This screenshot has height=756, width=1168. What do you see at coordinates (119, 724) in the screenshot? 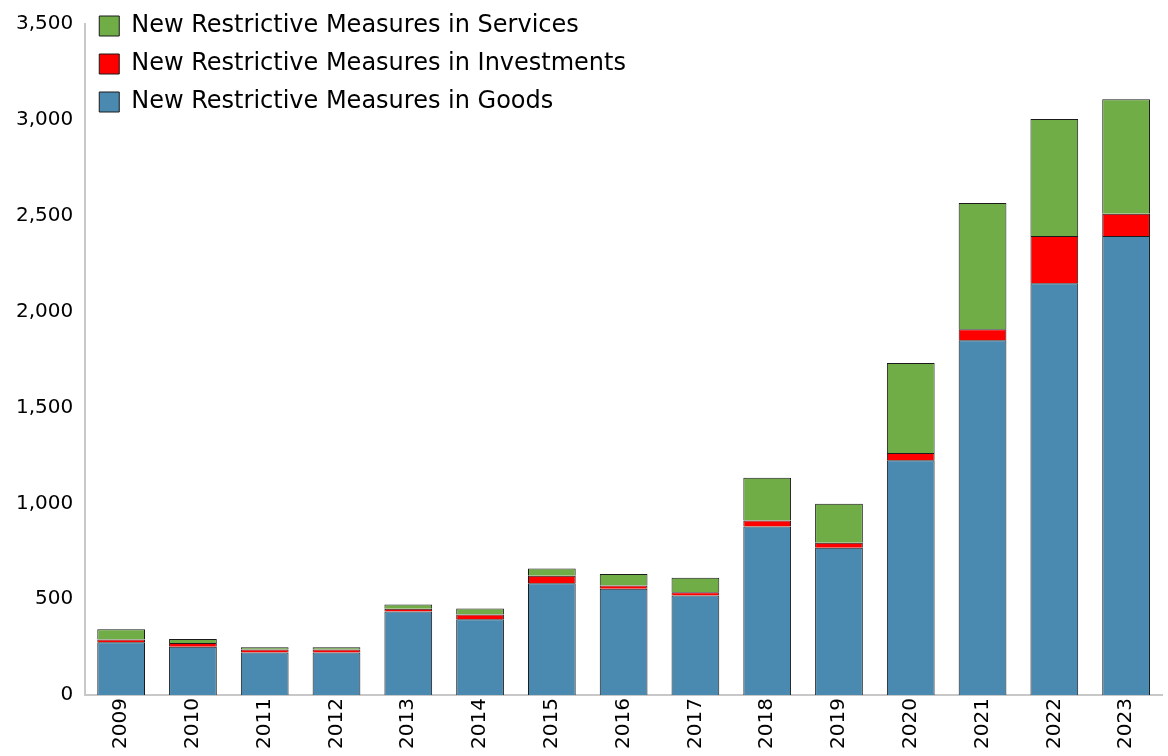
I see `x-tick-label: 2009` at bounding box center [119, 724].